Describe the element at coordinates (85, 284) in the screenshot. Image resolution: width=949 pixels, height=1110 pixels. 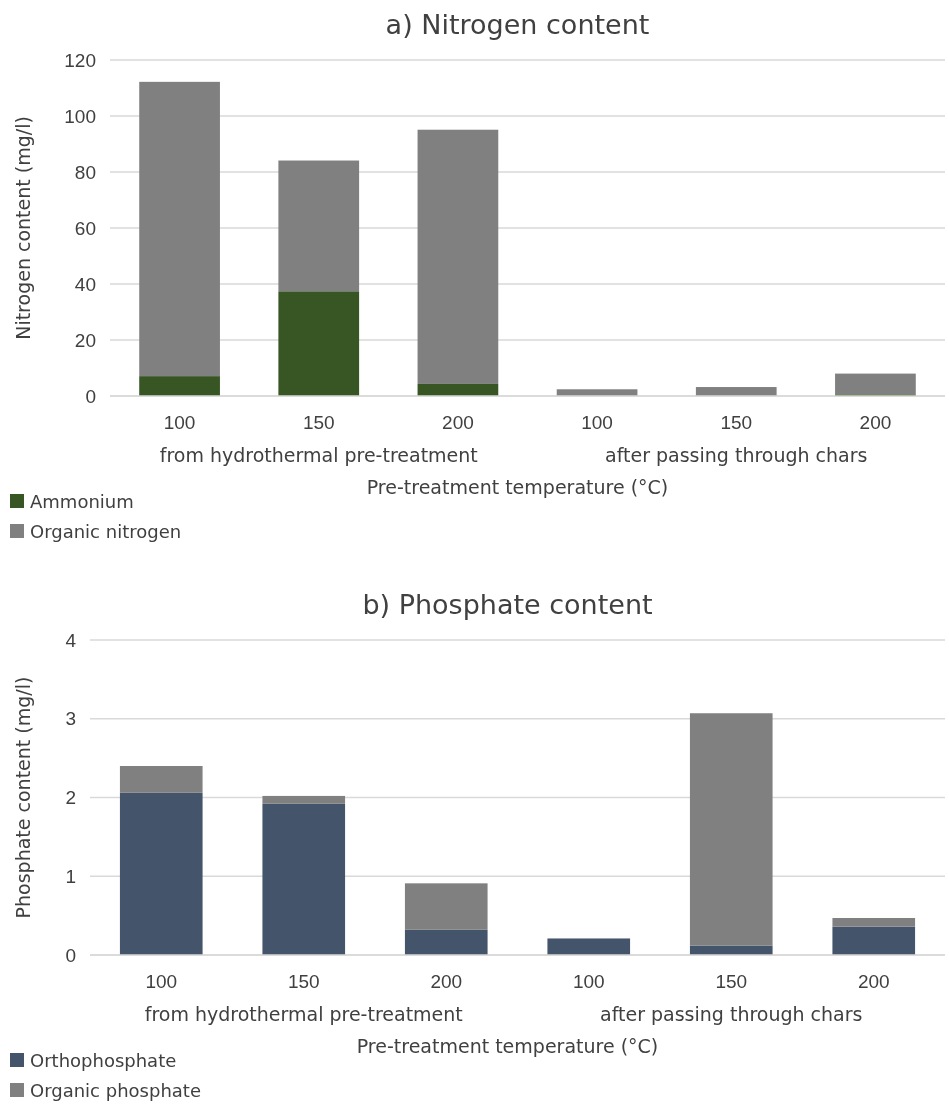
I see `y-tick-label: 40` at that location.